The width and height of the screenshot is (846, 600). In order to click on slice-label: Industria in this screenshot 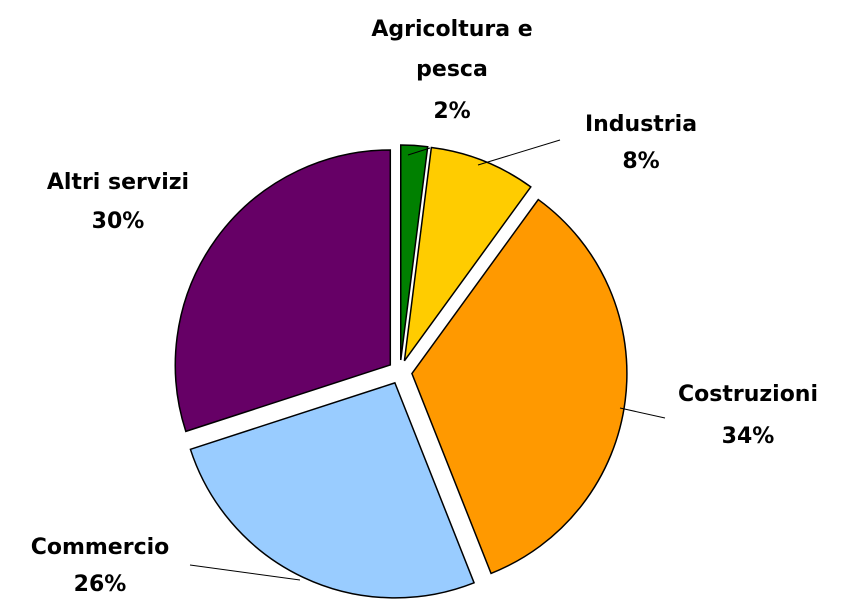, I will do `click(641, 124)`.